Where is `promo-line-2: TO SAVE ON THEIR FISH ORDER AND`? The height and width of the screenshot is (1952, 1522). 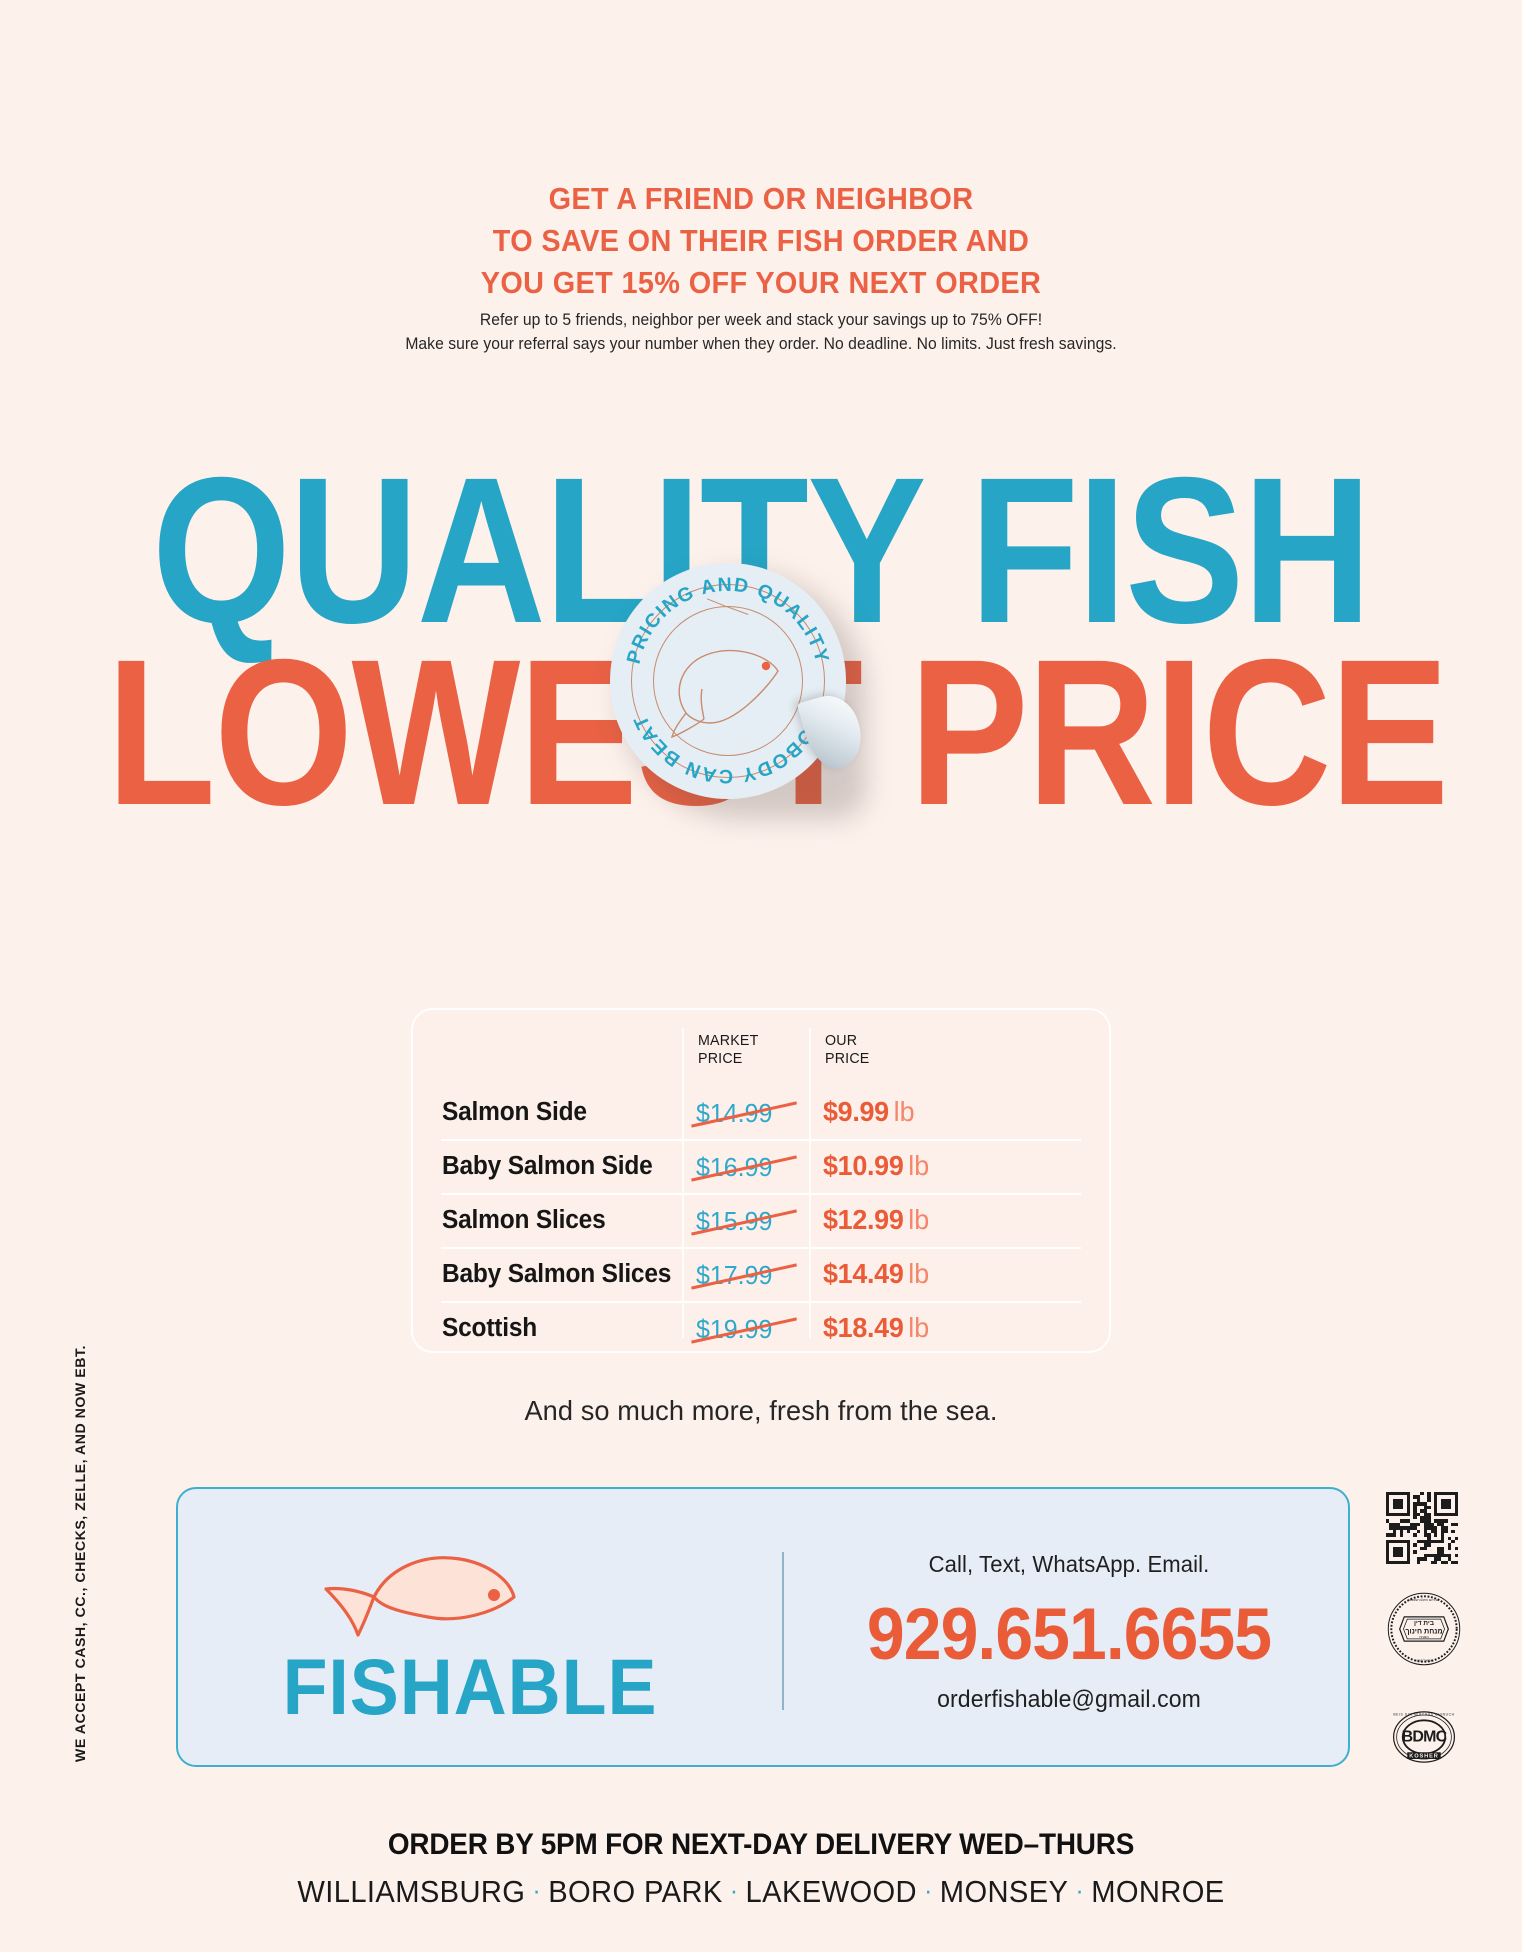 promo-line-2: TO SAVE ON THEIR FISH ORDER AND is located at coordinates (761, 241).